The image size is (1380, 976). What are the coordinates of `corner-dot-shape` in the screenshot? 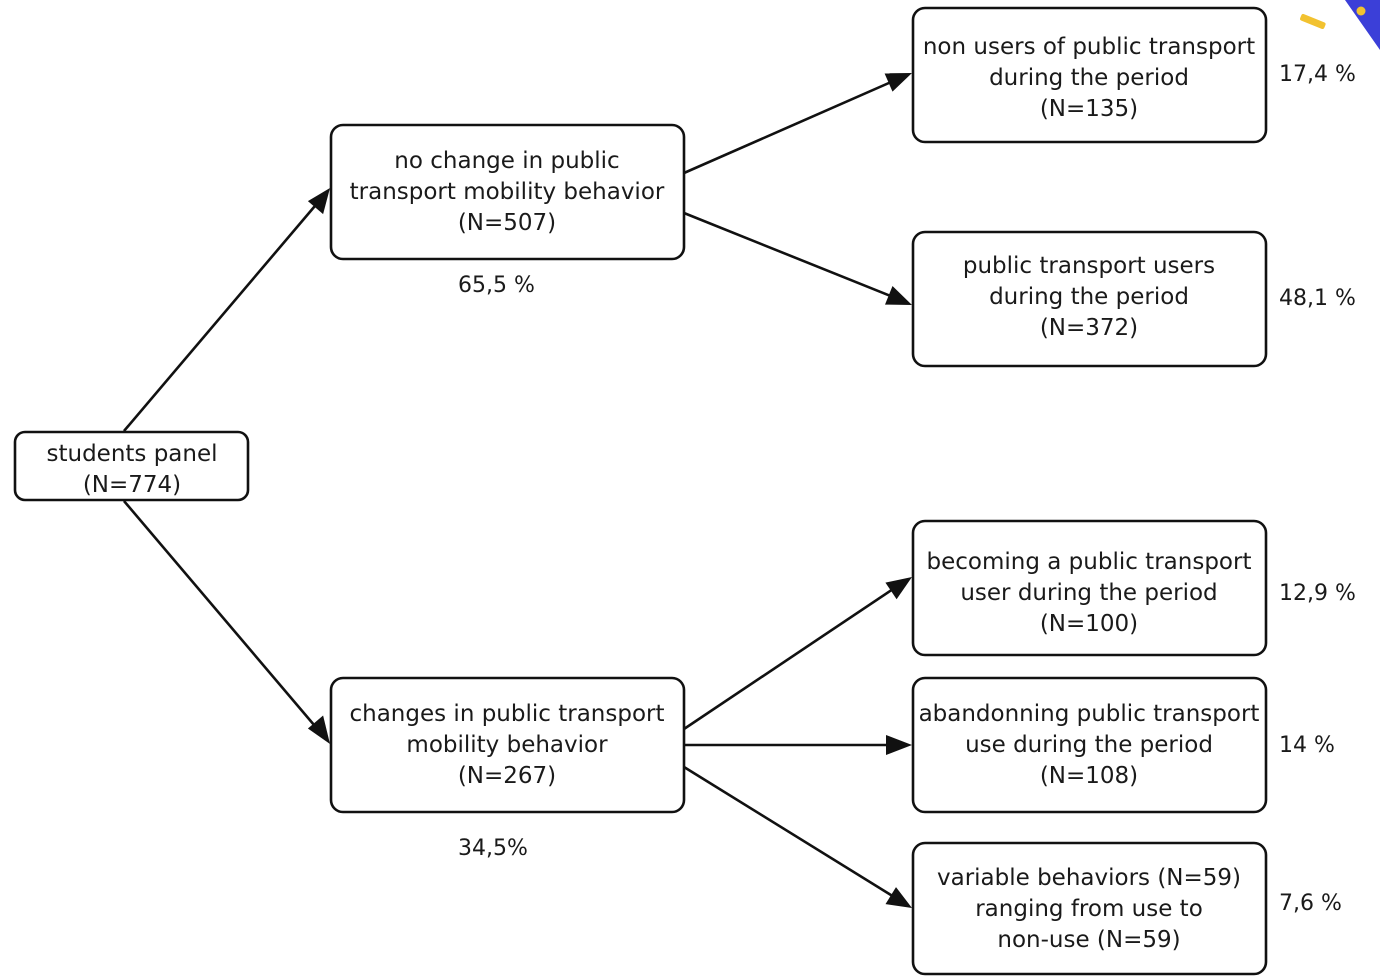 It's located at (1361, 11).